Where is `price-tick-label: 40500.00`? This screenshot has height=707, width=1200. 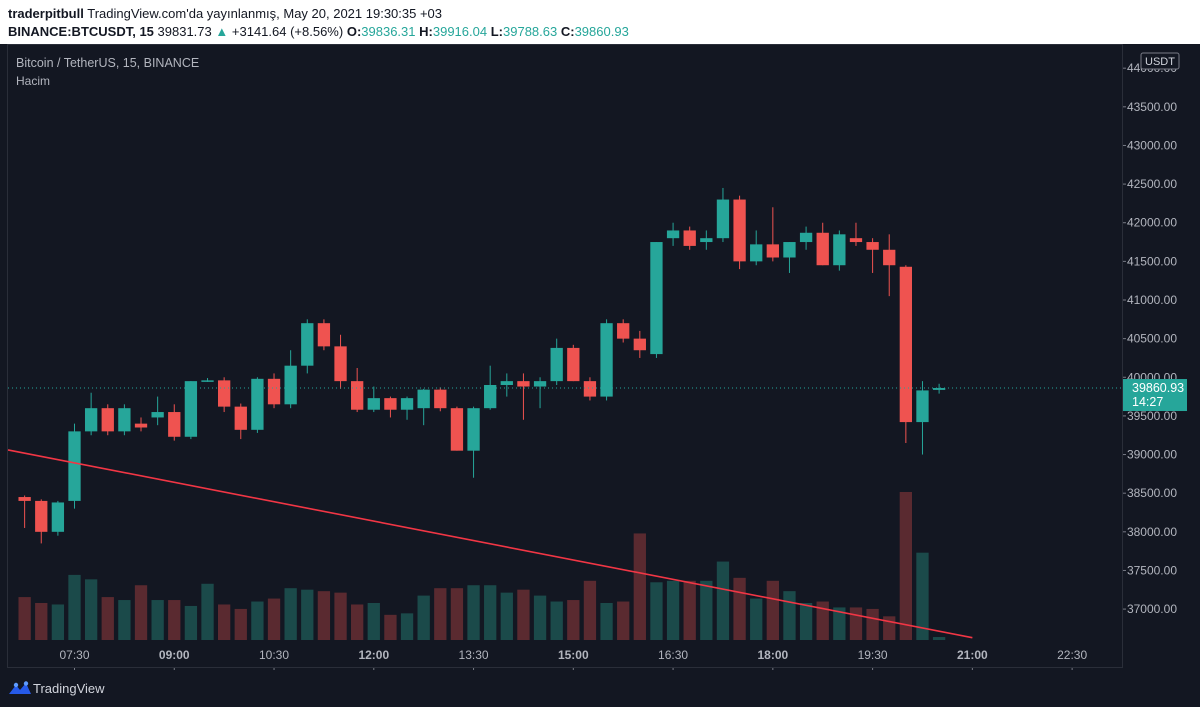
price-tick-label: 40500.00 is located at coordinates (1152, 339).